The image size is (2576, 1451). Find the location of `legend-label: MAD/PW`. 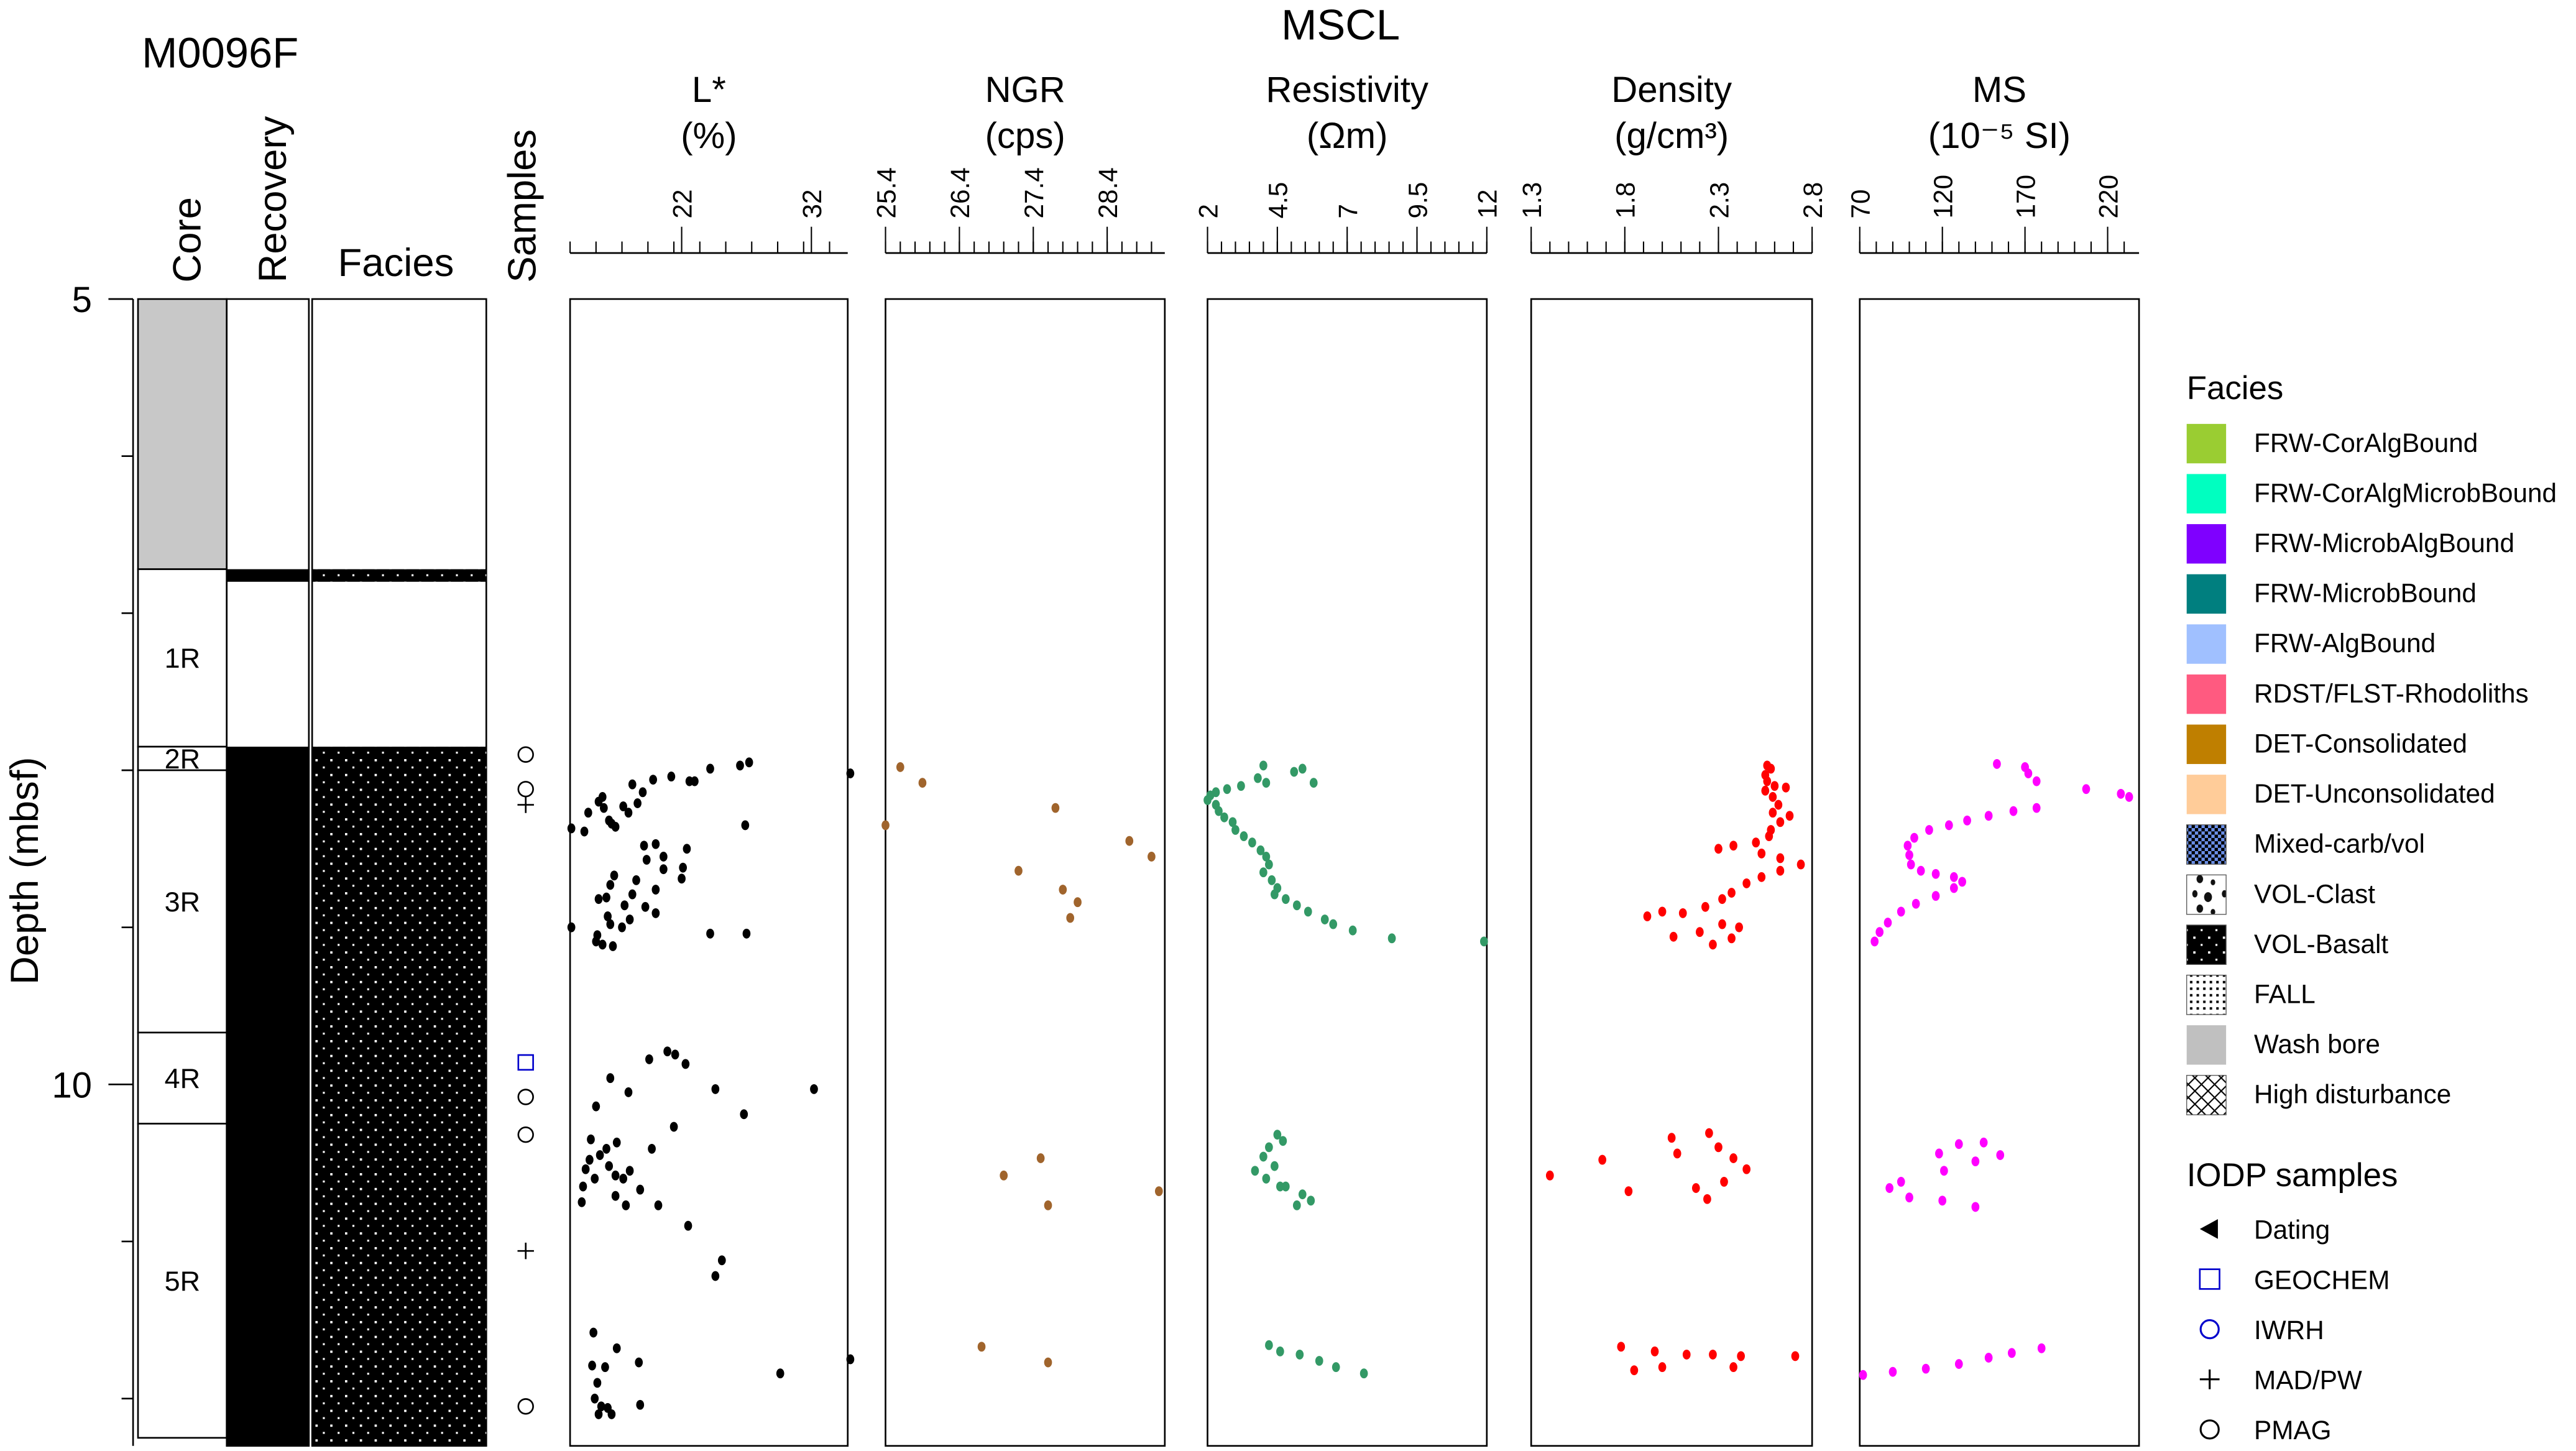

legend-label: MAD/PW is located at coordinates (2308, 1380).